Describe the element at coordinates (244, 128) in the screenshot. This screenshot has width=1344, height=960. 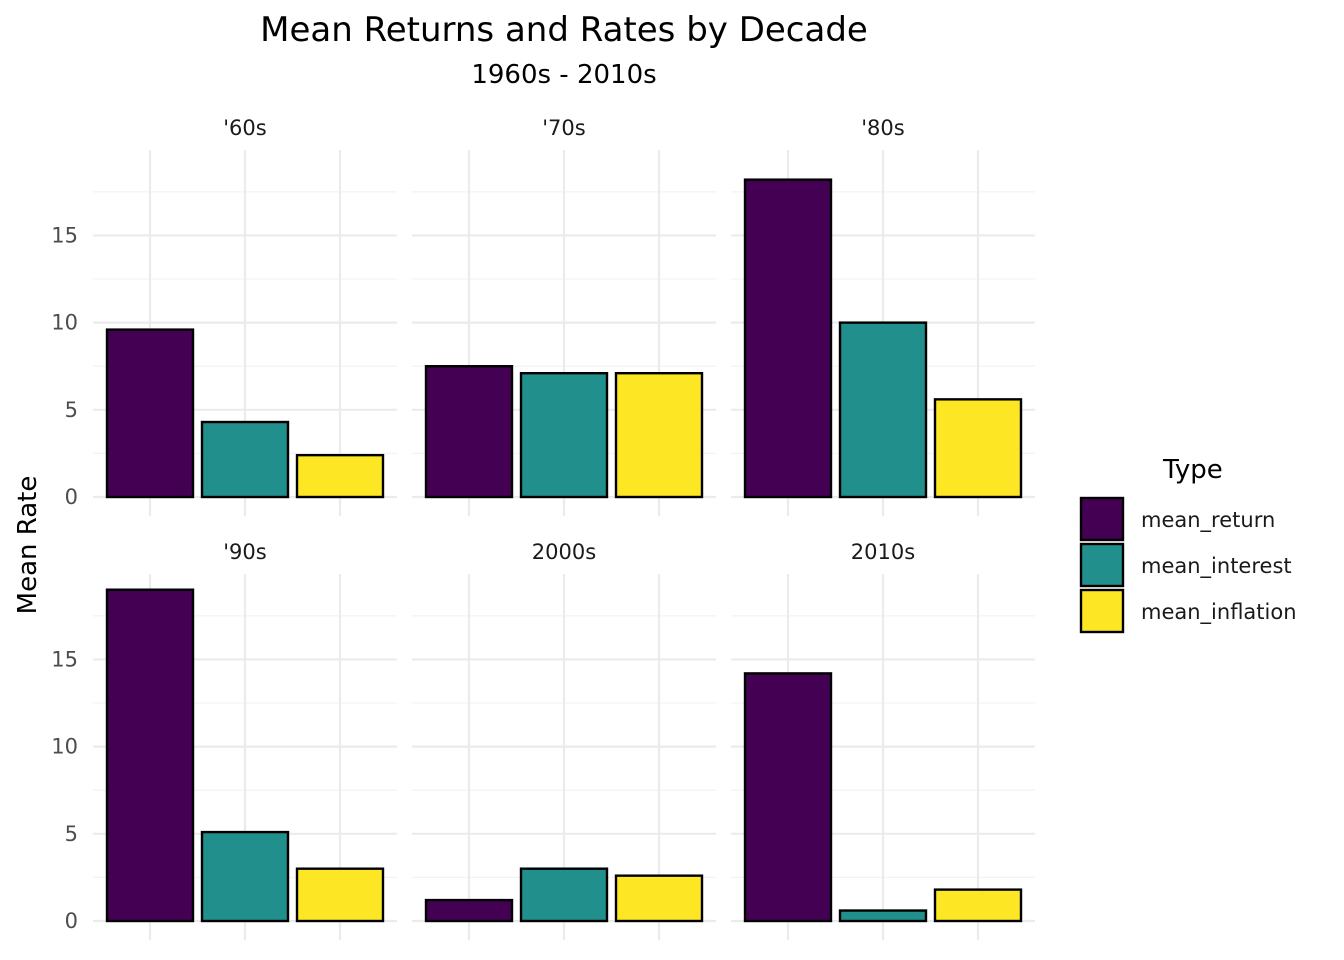
I see `facet-label: '60s` at that location.